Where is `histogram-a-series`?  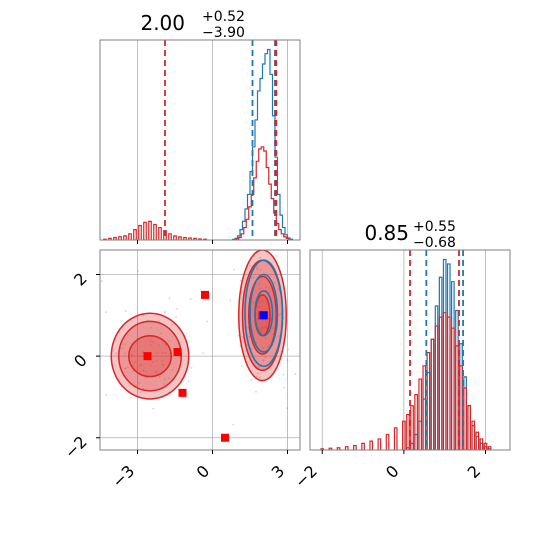
histogram-a-series is located at coordinates (449, 354).